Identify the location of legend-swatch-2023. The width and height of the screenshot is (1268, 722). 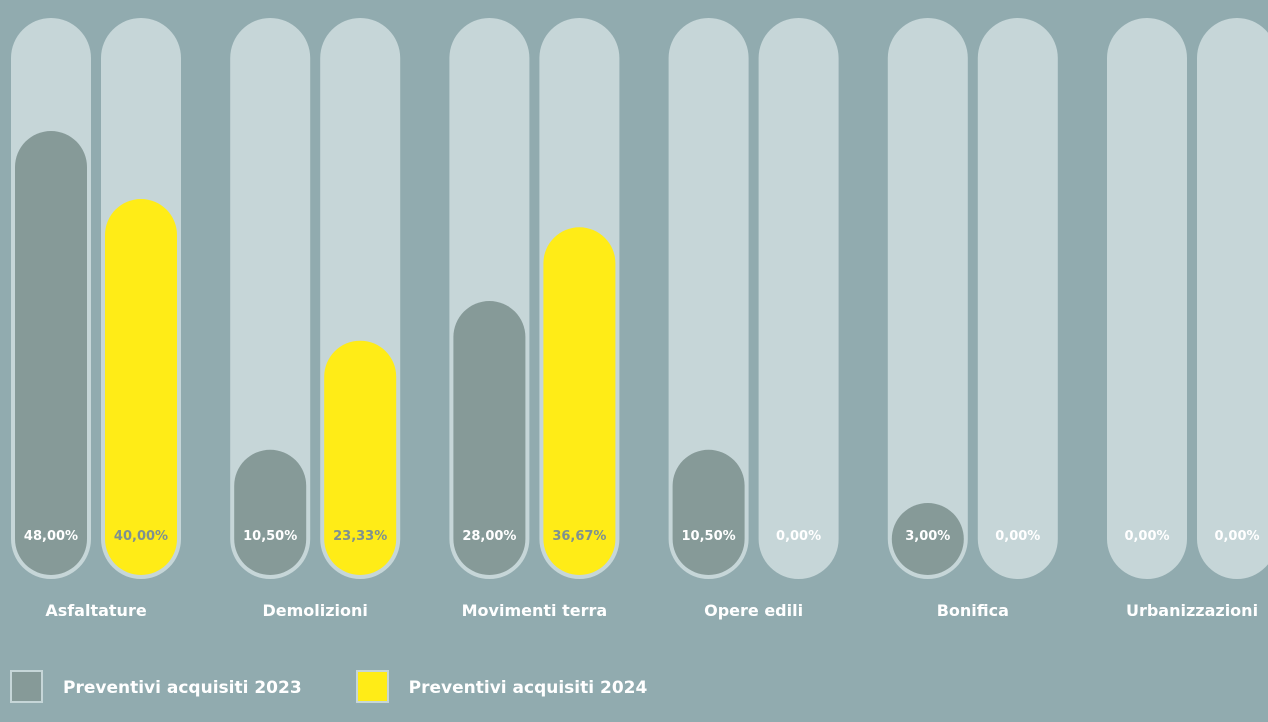
(26, 686).